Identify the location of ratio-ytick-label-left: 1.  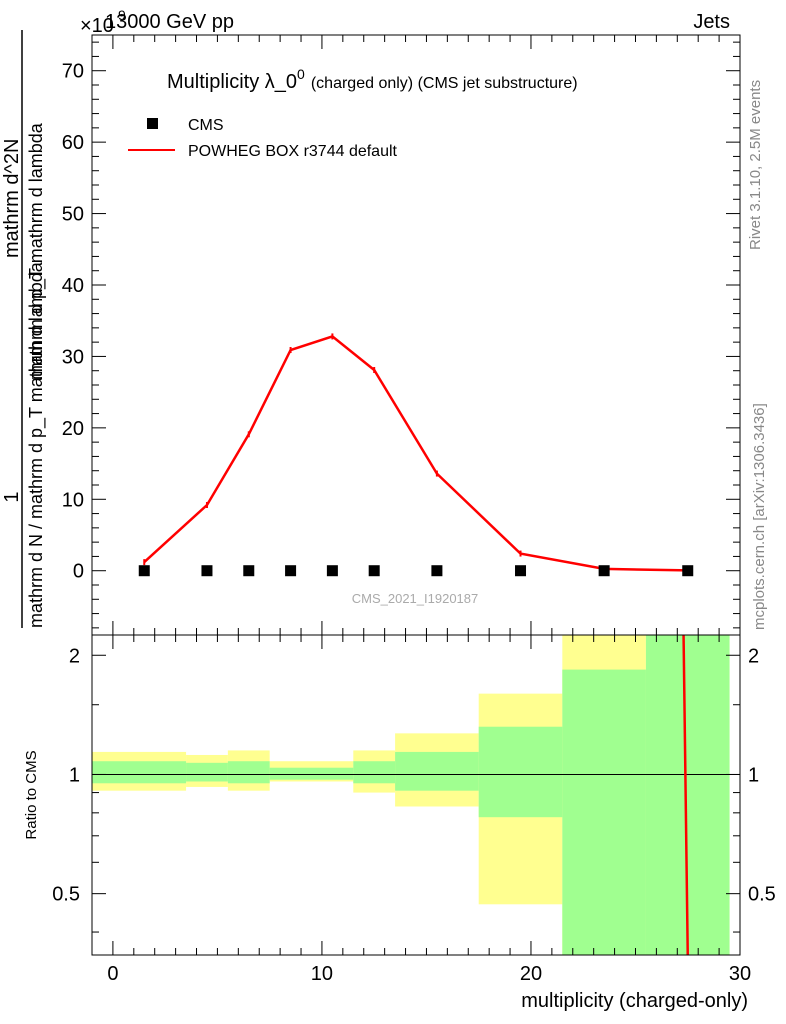
(74, 775).